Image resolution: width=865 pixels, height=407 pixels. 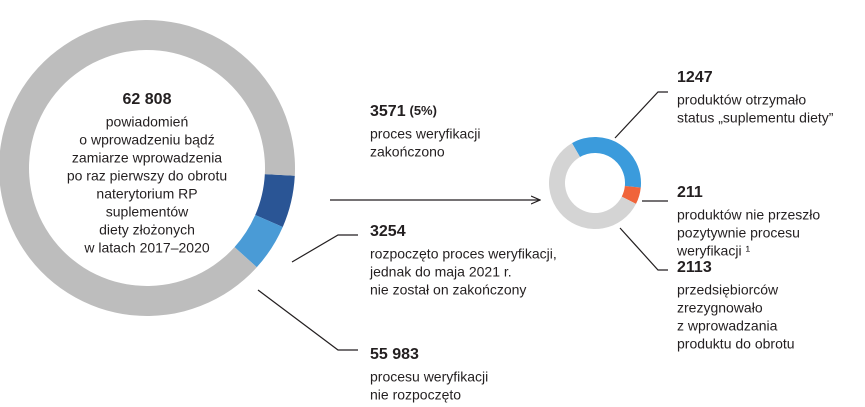 I want to click on value-number: 55 983, so click(x=394, y=354).